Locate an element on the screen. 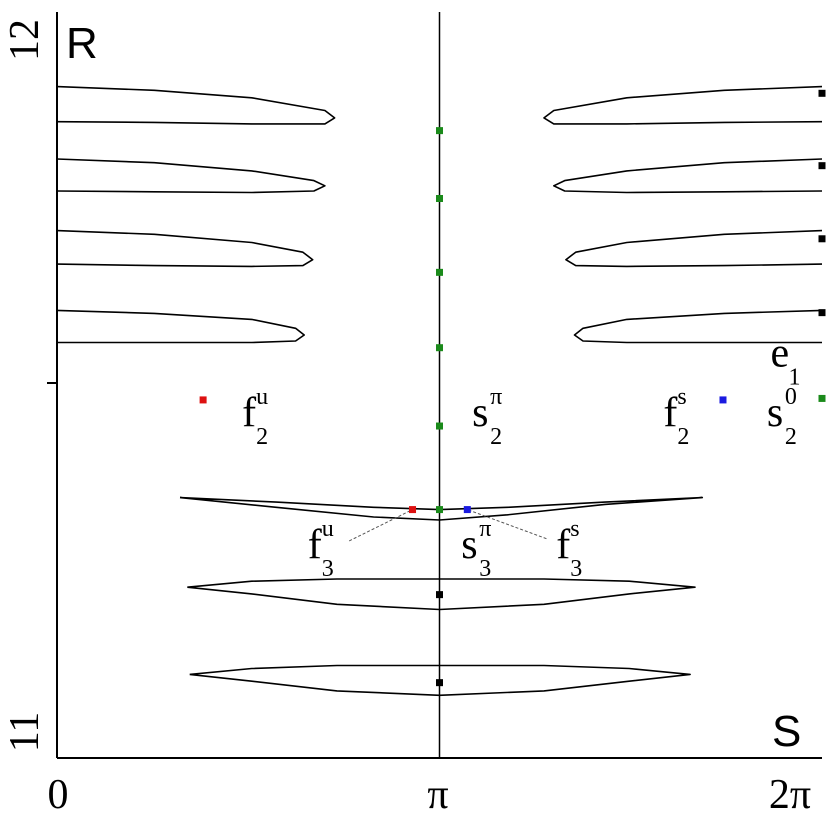 The image size is (830, 815). x-axis-label: S is located at coordinates (786, 731).